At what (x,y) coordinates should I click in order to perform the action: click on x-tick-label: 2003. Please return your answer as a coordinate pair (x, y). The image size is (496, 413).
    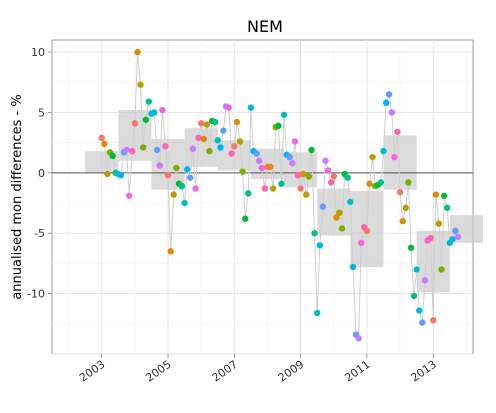
    Looking at the image, I should click on (92, 371).